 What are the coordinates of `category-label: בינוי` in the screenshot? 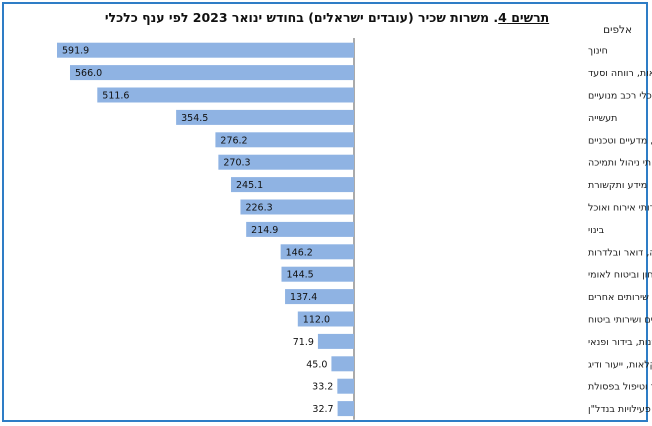 It's located at (596, 230).